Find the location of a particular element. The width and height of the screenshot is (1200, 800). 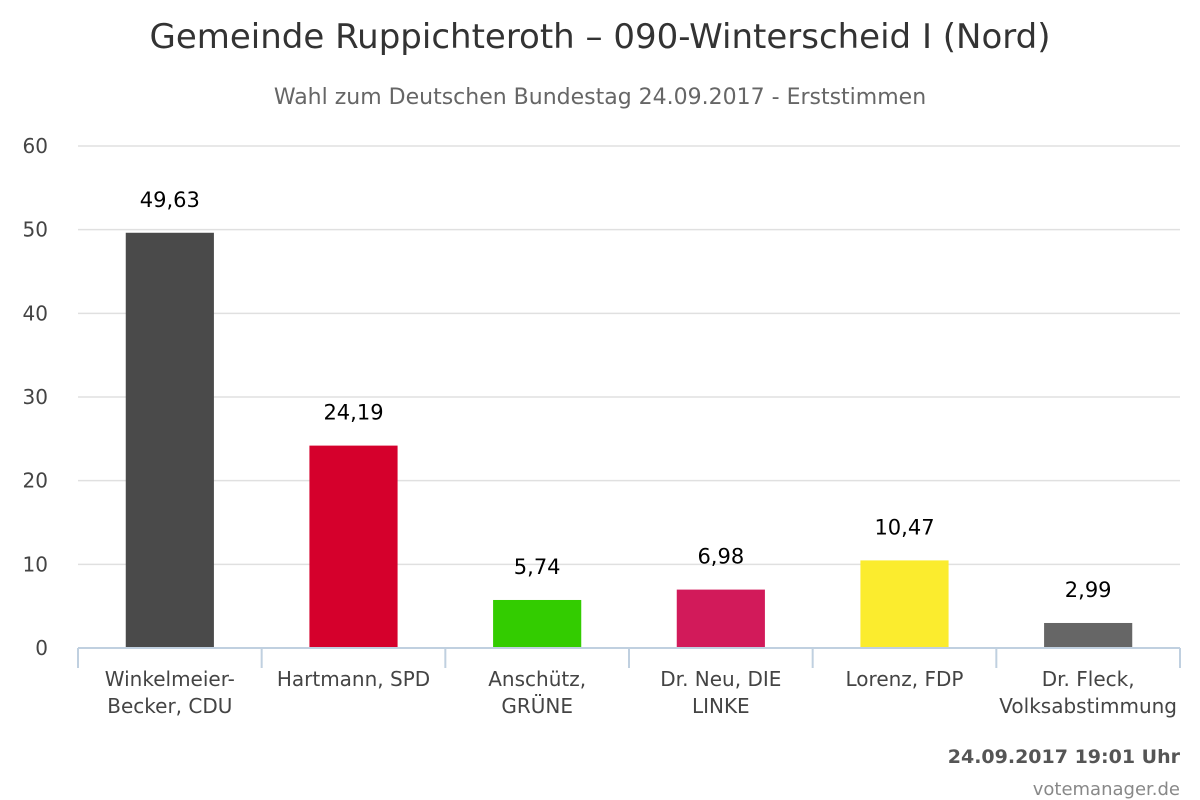

x-tick-label-line: Dr. Neu, DIE is located at coordinates (720, 679).